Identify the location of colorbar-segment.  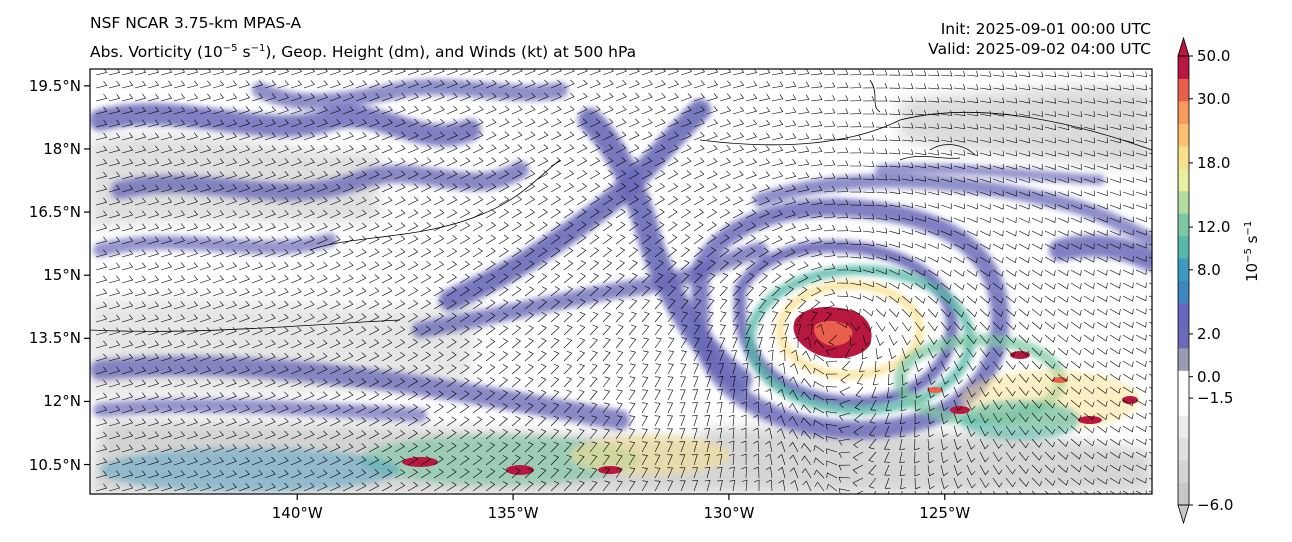
(1183, 112).